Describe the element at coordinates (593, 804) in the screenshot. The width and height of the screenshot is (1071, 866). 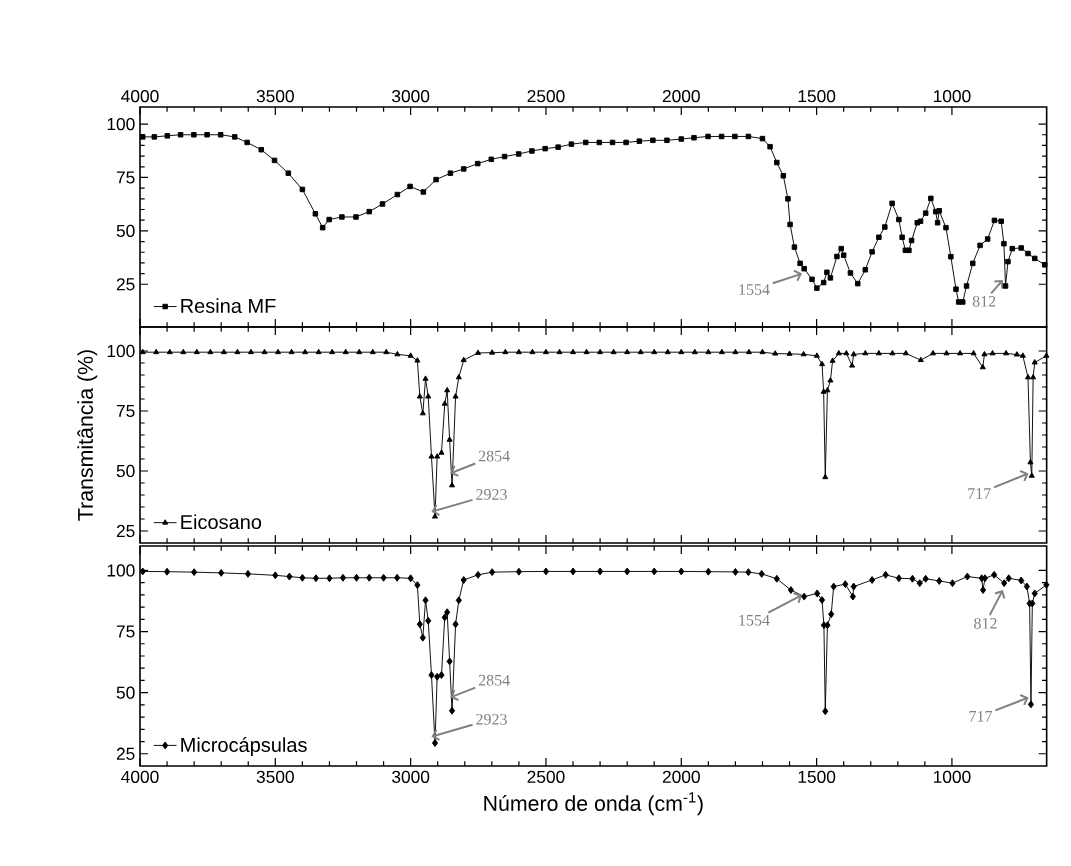
I see `x-axis-title: Número de onda (cm$^{-1}$)` at that location.